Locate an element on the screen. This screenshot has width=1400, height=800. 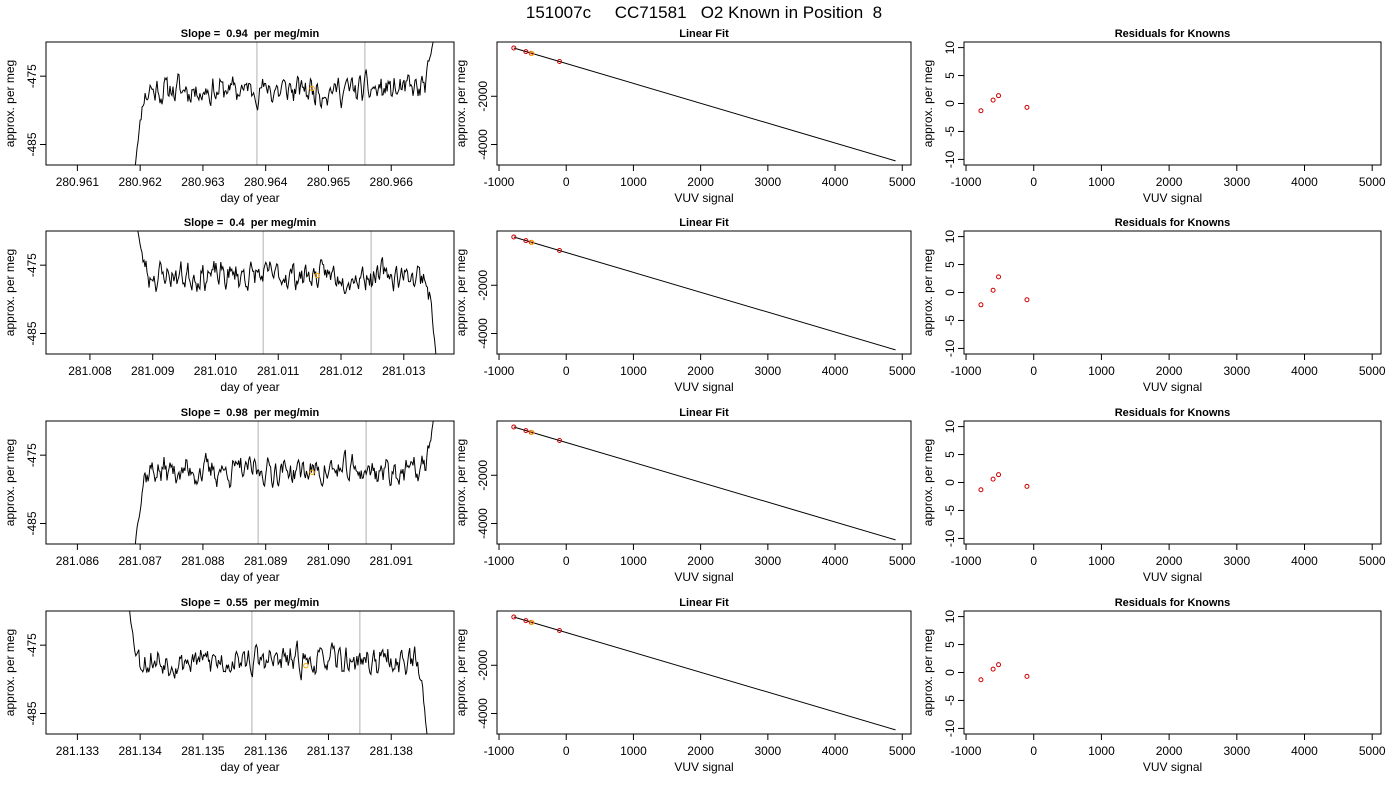
x-tick-label: 281.136 is located at coordinates (266, 751).